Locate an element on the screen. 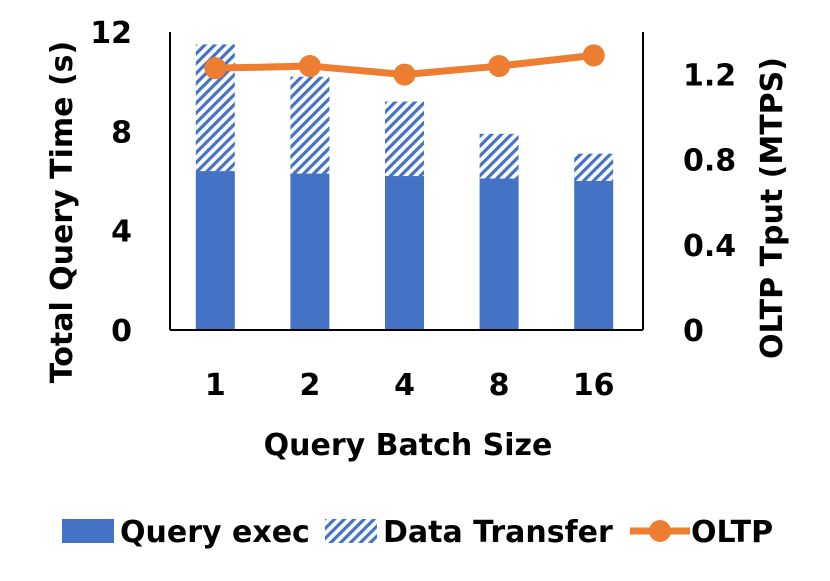 This screenshot has height=581, width=830. legend: Query exec Data Transfer OLTP is located at coordinates (417, 532).